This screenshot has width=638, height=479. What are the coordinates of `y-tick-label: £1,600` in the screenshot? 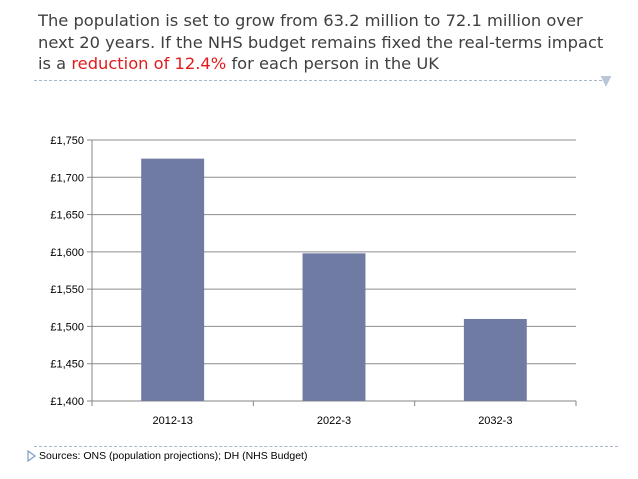 It's located at (67, 253).